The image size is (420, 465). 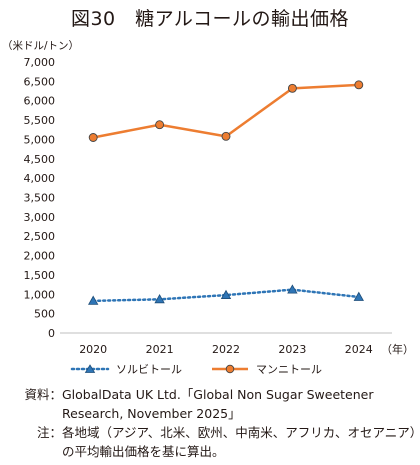 I want to click on legend-item-mannitol: マンニトール, so click(x=266, y=369).